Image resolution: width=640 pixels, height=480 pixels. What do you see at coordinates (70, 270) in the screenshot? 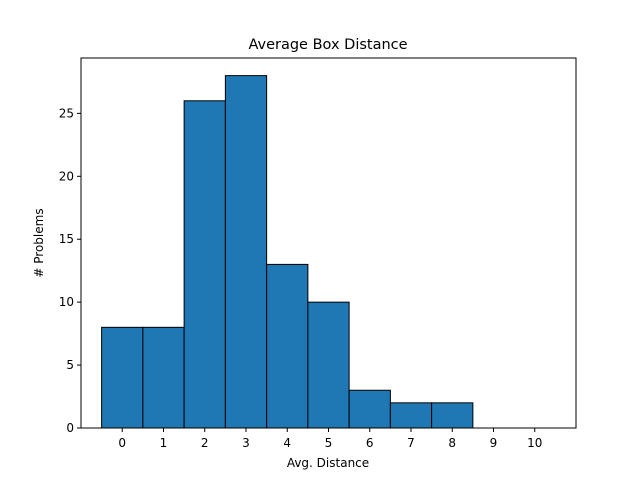
I see `y-axis: 0 5 10 15 20 25` at bounding box center [70, 270].